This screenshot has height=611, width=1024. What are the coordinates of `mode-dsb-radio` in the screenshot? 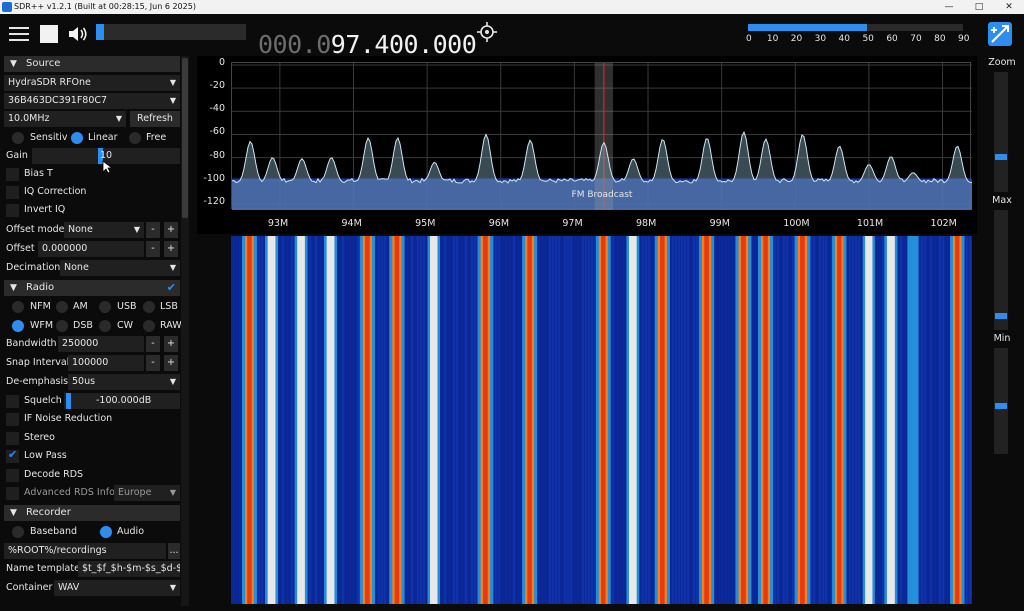 It's located at (62, 326).